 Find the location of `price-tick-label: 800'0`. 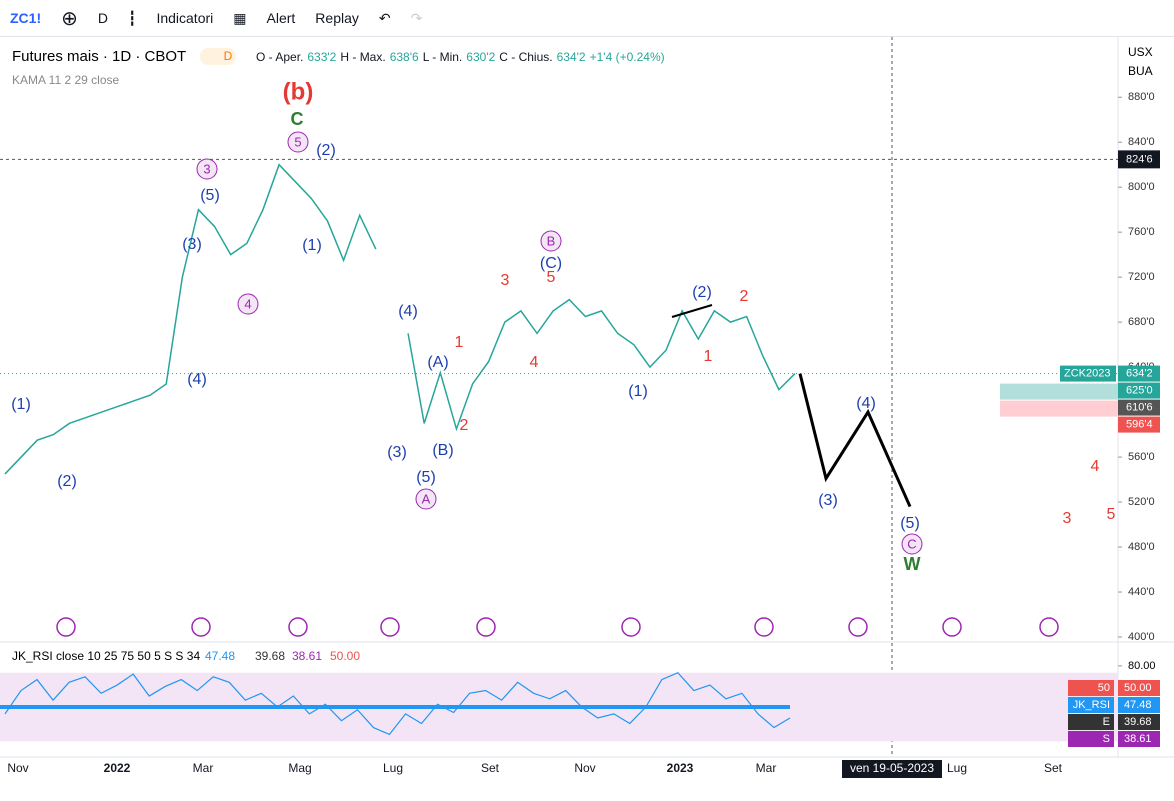

price-tick-label: 800'0 is located at coordinates (1141, 187).